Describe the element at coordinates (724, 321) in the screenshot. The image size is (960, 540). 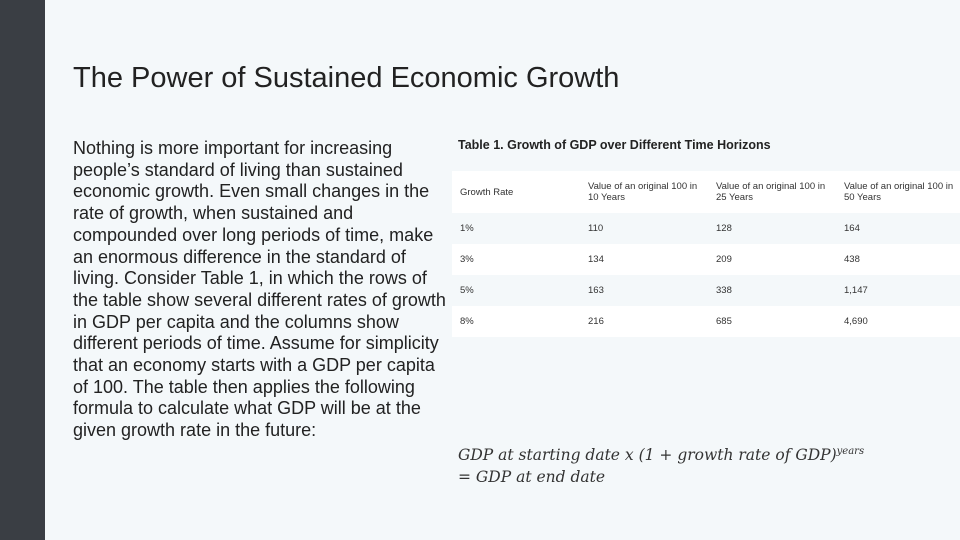
I see `cell-25-years: 685` at that location.